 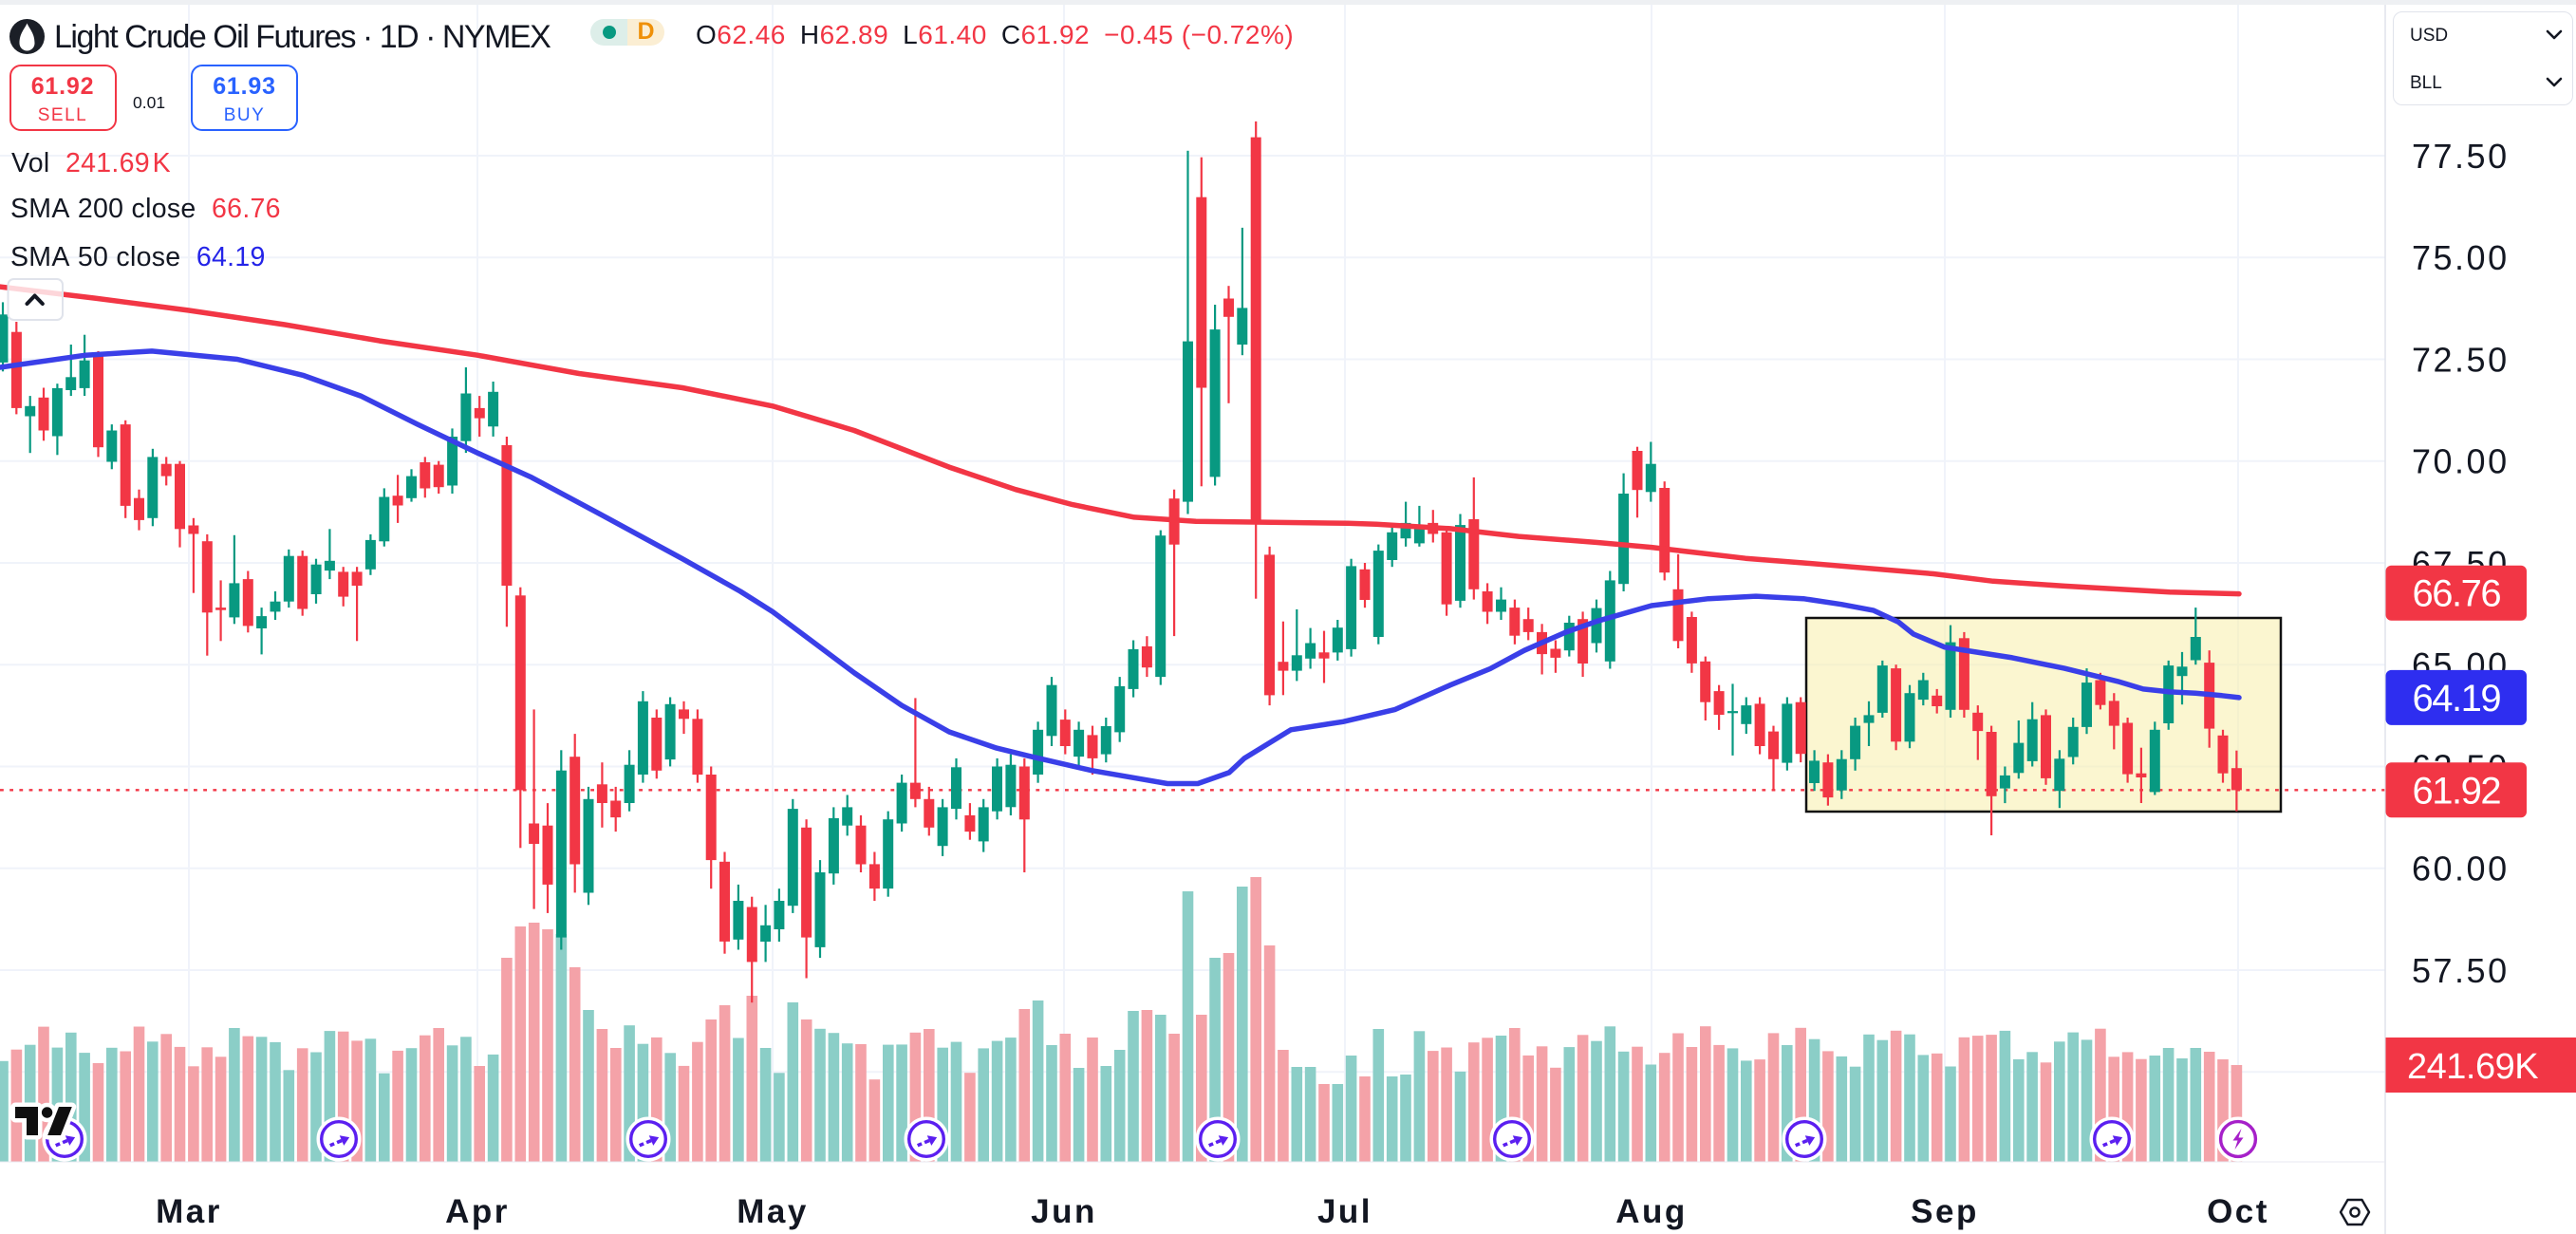 What do you see at coordinates (2461, 360) in the screenshot?
I see `svg-text: 72.50` at bounding box center [2461, 360].